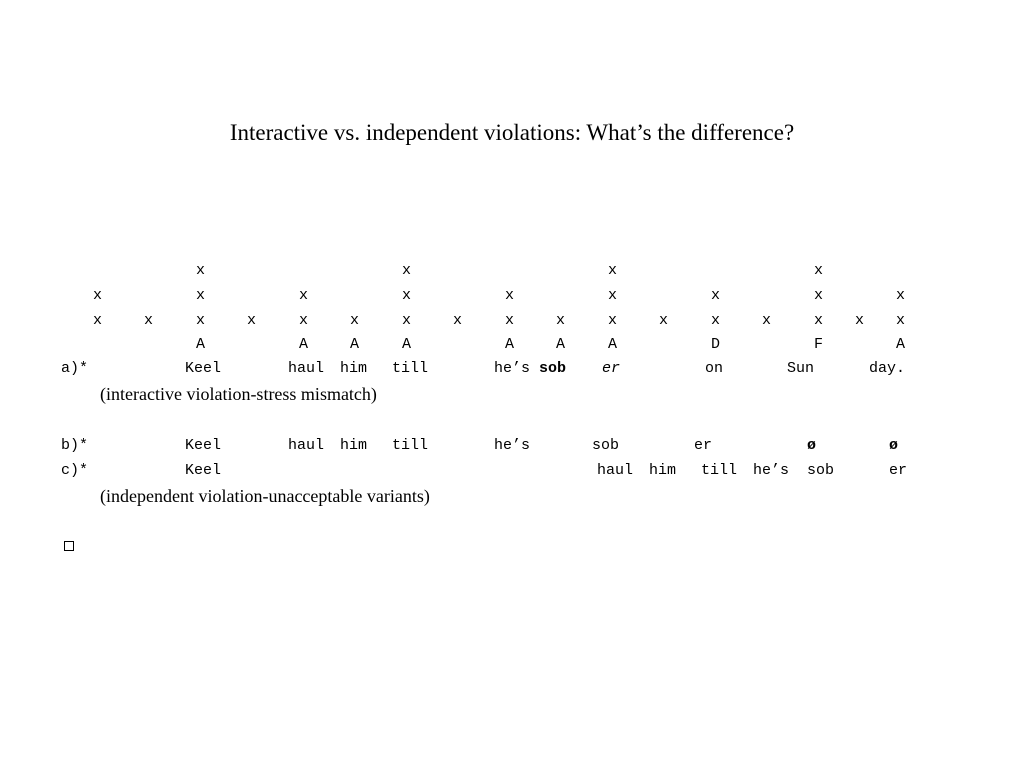 This screenshot has height=768, width=1024. Describe the element at coordinates (819, 344) in the screenshot. I see `grid-letter: F` at that location.